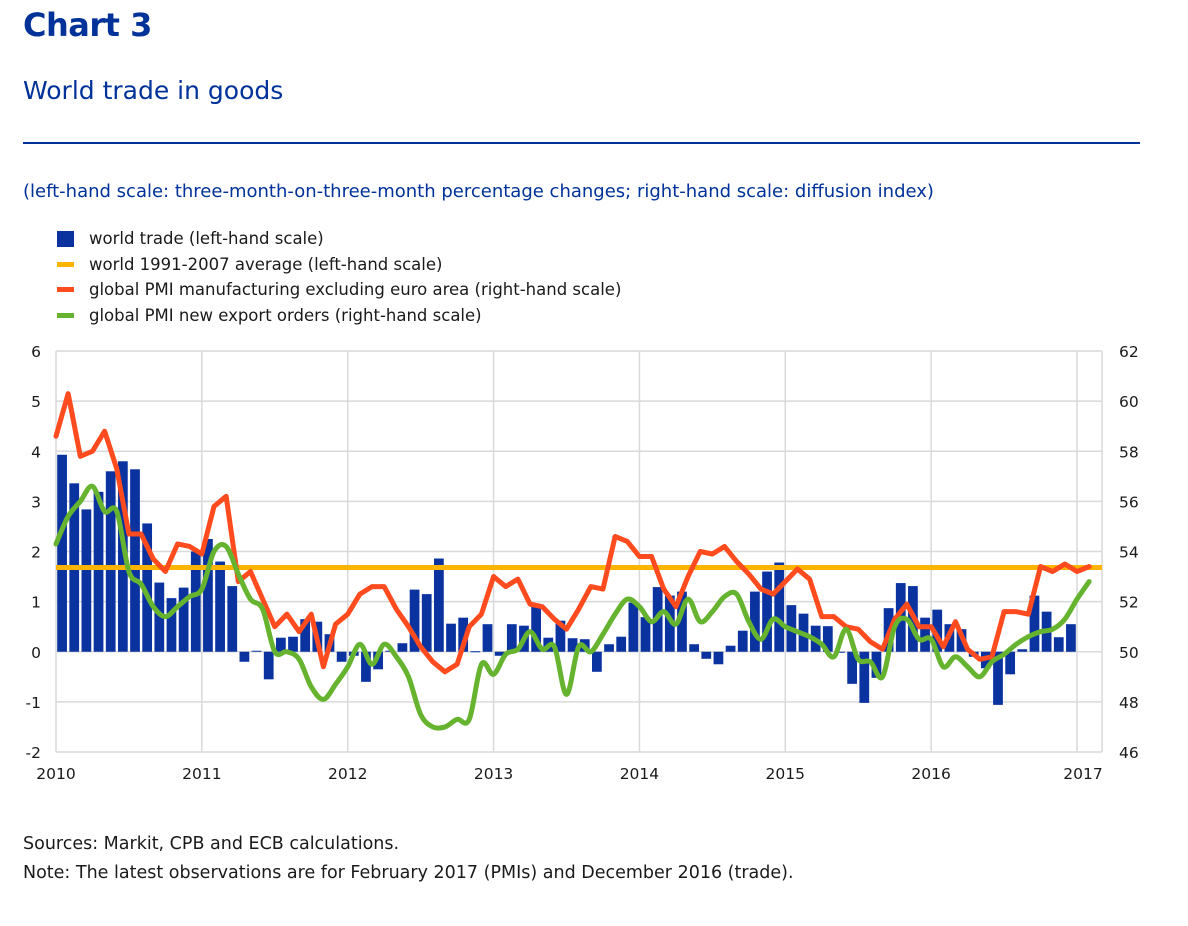  Describe the element at coordinates (36, 502) in the screenshot. I see `left-axis-tick-label: 3` at that location.